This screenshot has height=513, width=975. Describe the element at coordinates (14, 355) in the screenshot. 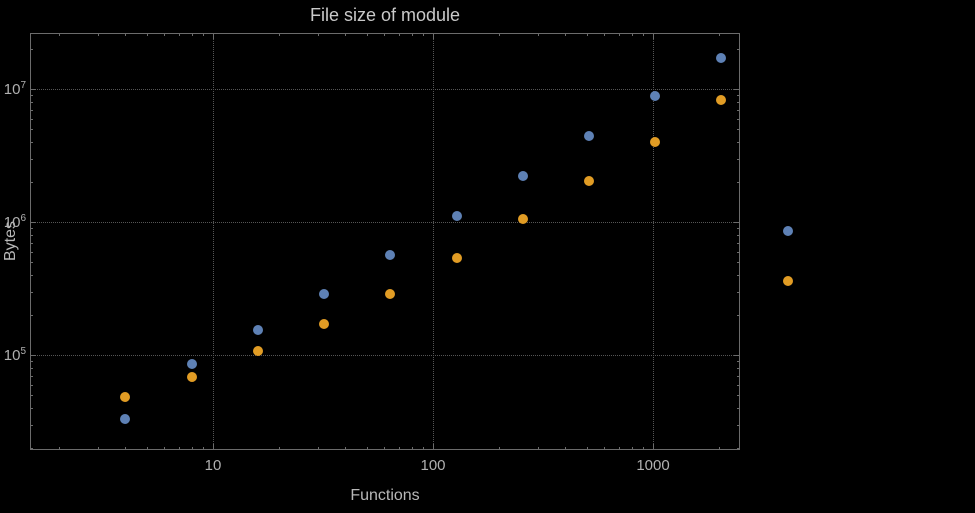

I see `y-tick-label: 105` at that location.